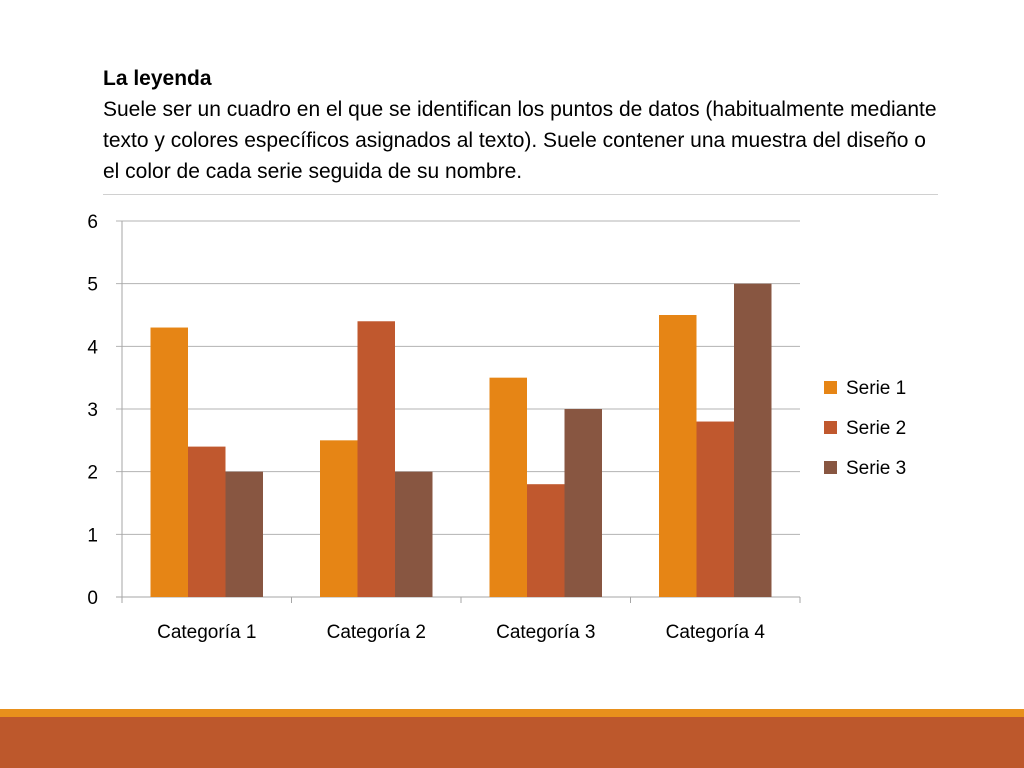 Image resolution: width=1024 pixels, height=768 pixels. Describe the element at coordinates (157, 78) in the screenshot. I see `slide-heading: La leyenda` at that location.